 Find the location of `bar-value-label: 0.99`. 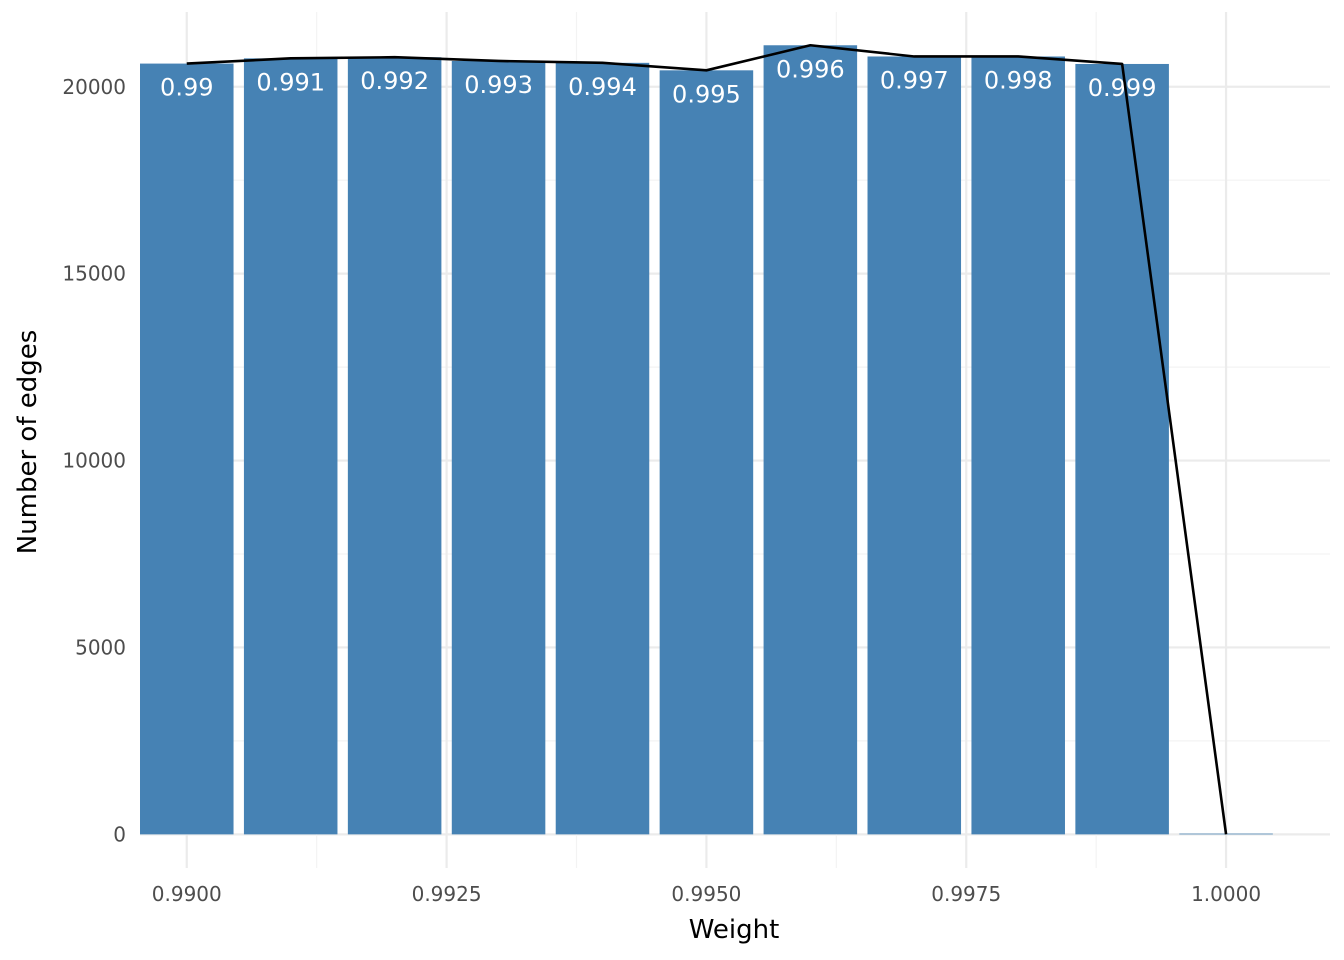

bar-value-label: 0.99 is located at coordinates (186, 88).